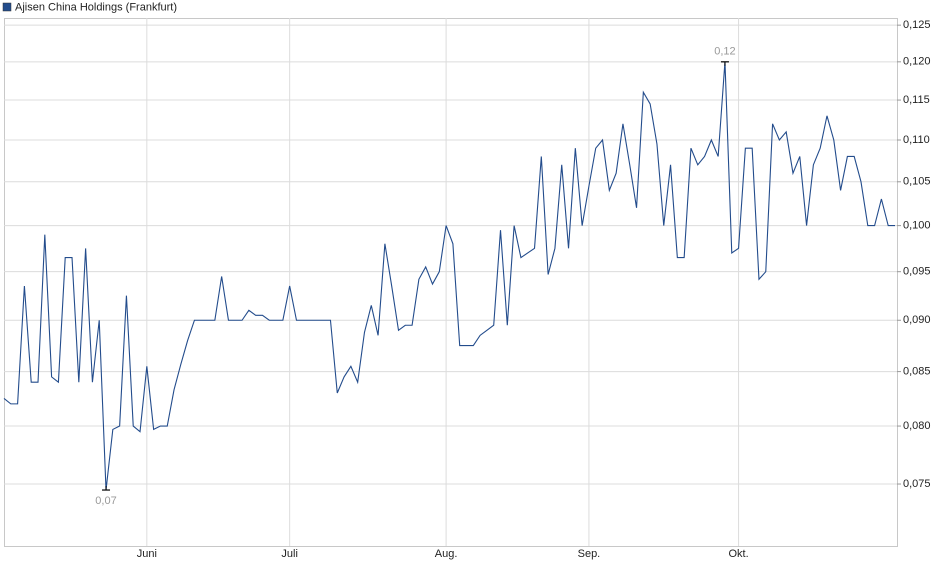 The height and width of the screenshot is (579, 940). Describe the element at coordinates (917, 484) in the screenshot. I see `y-tick-label: 0,075` at that location.